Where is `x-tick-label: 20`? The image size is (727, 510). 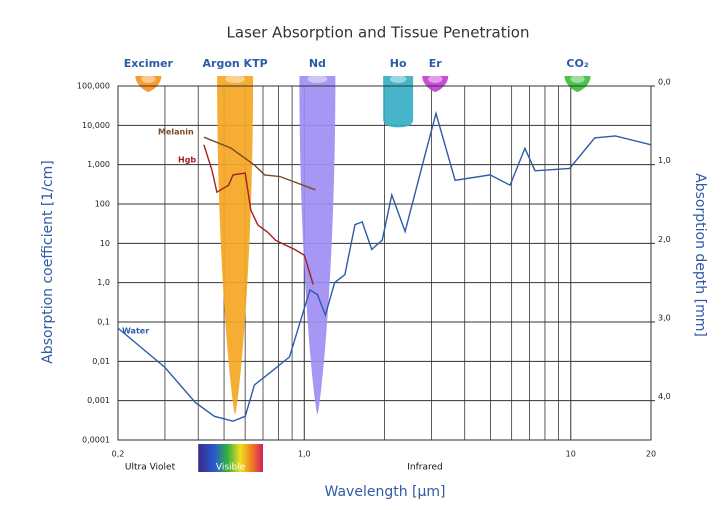 x-tick-label: 20 is located at coordinates (651, 454).